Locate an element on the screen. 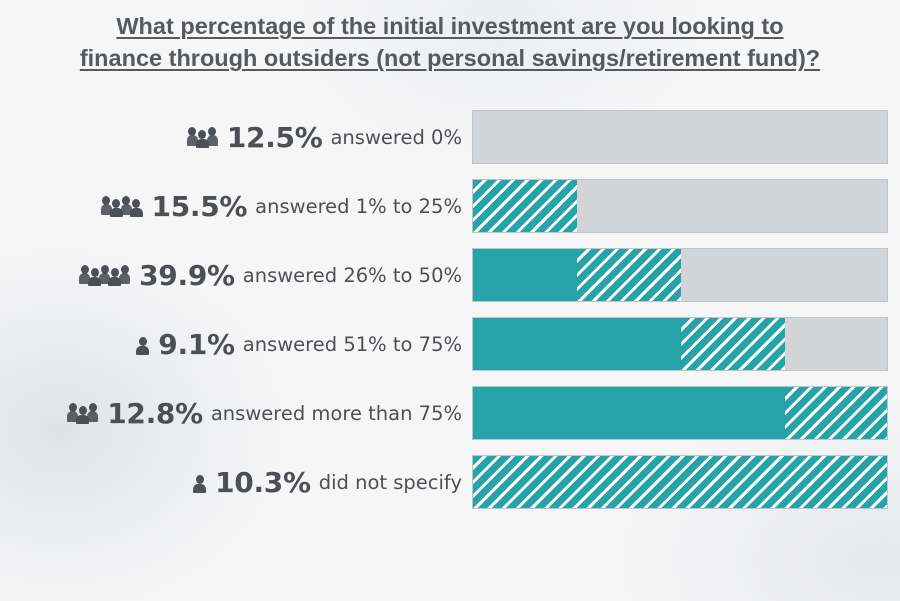 Image resolution: width=900 pixels, height=601 pixels. bar-row: 10.3% did not specify is located at coordinates (450, 482).